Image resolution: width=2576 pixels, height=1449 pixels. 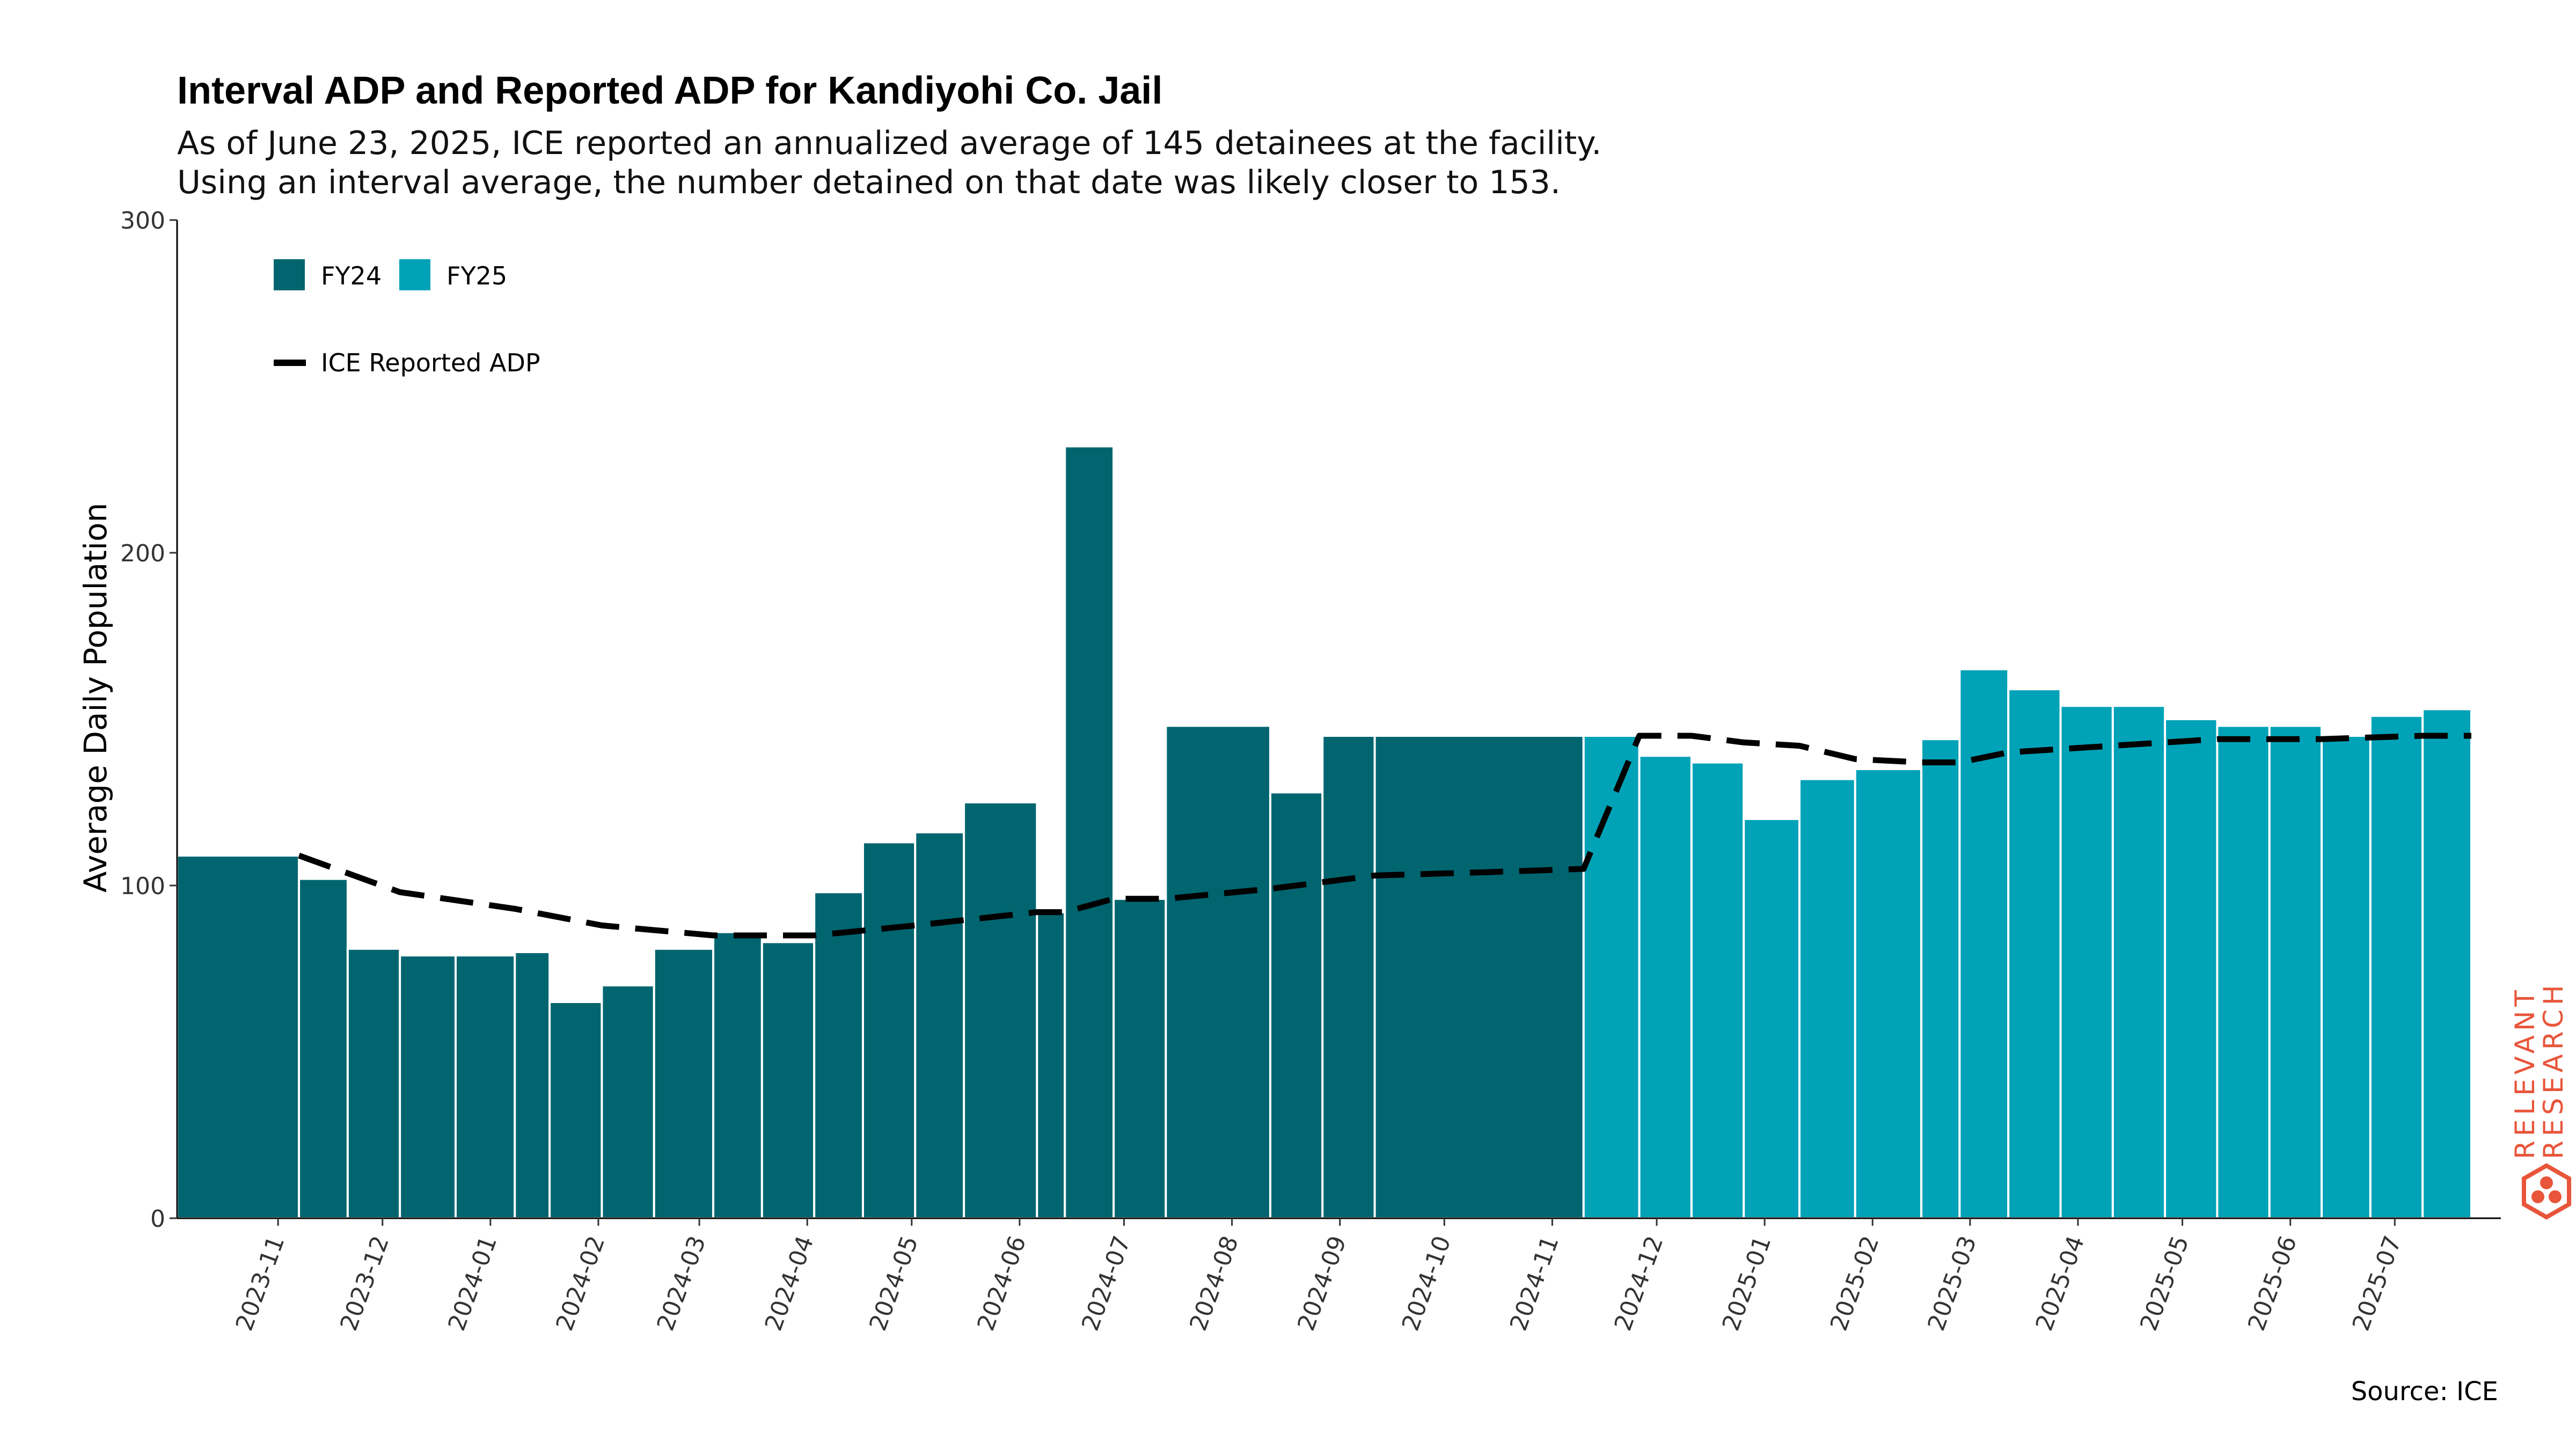 I want to click on y-axis-title: Average Daily Population, so click(x=95, y=698).